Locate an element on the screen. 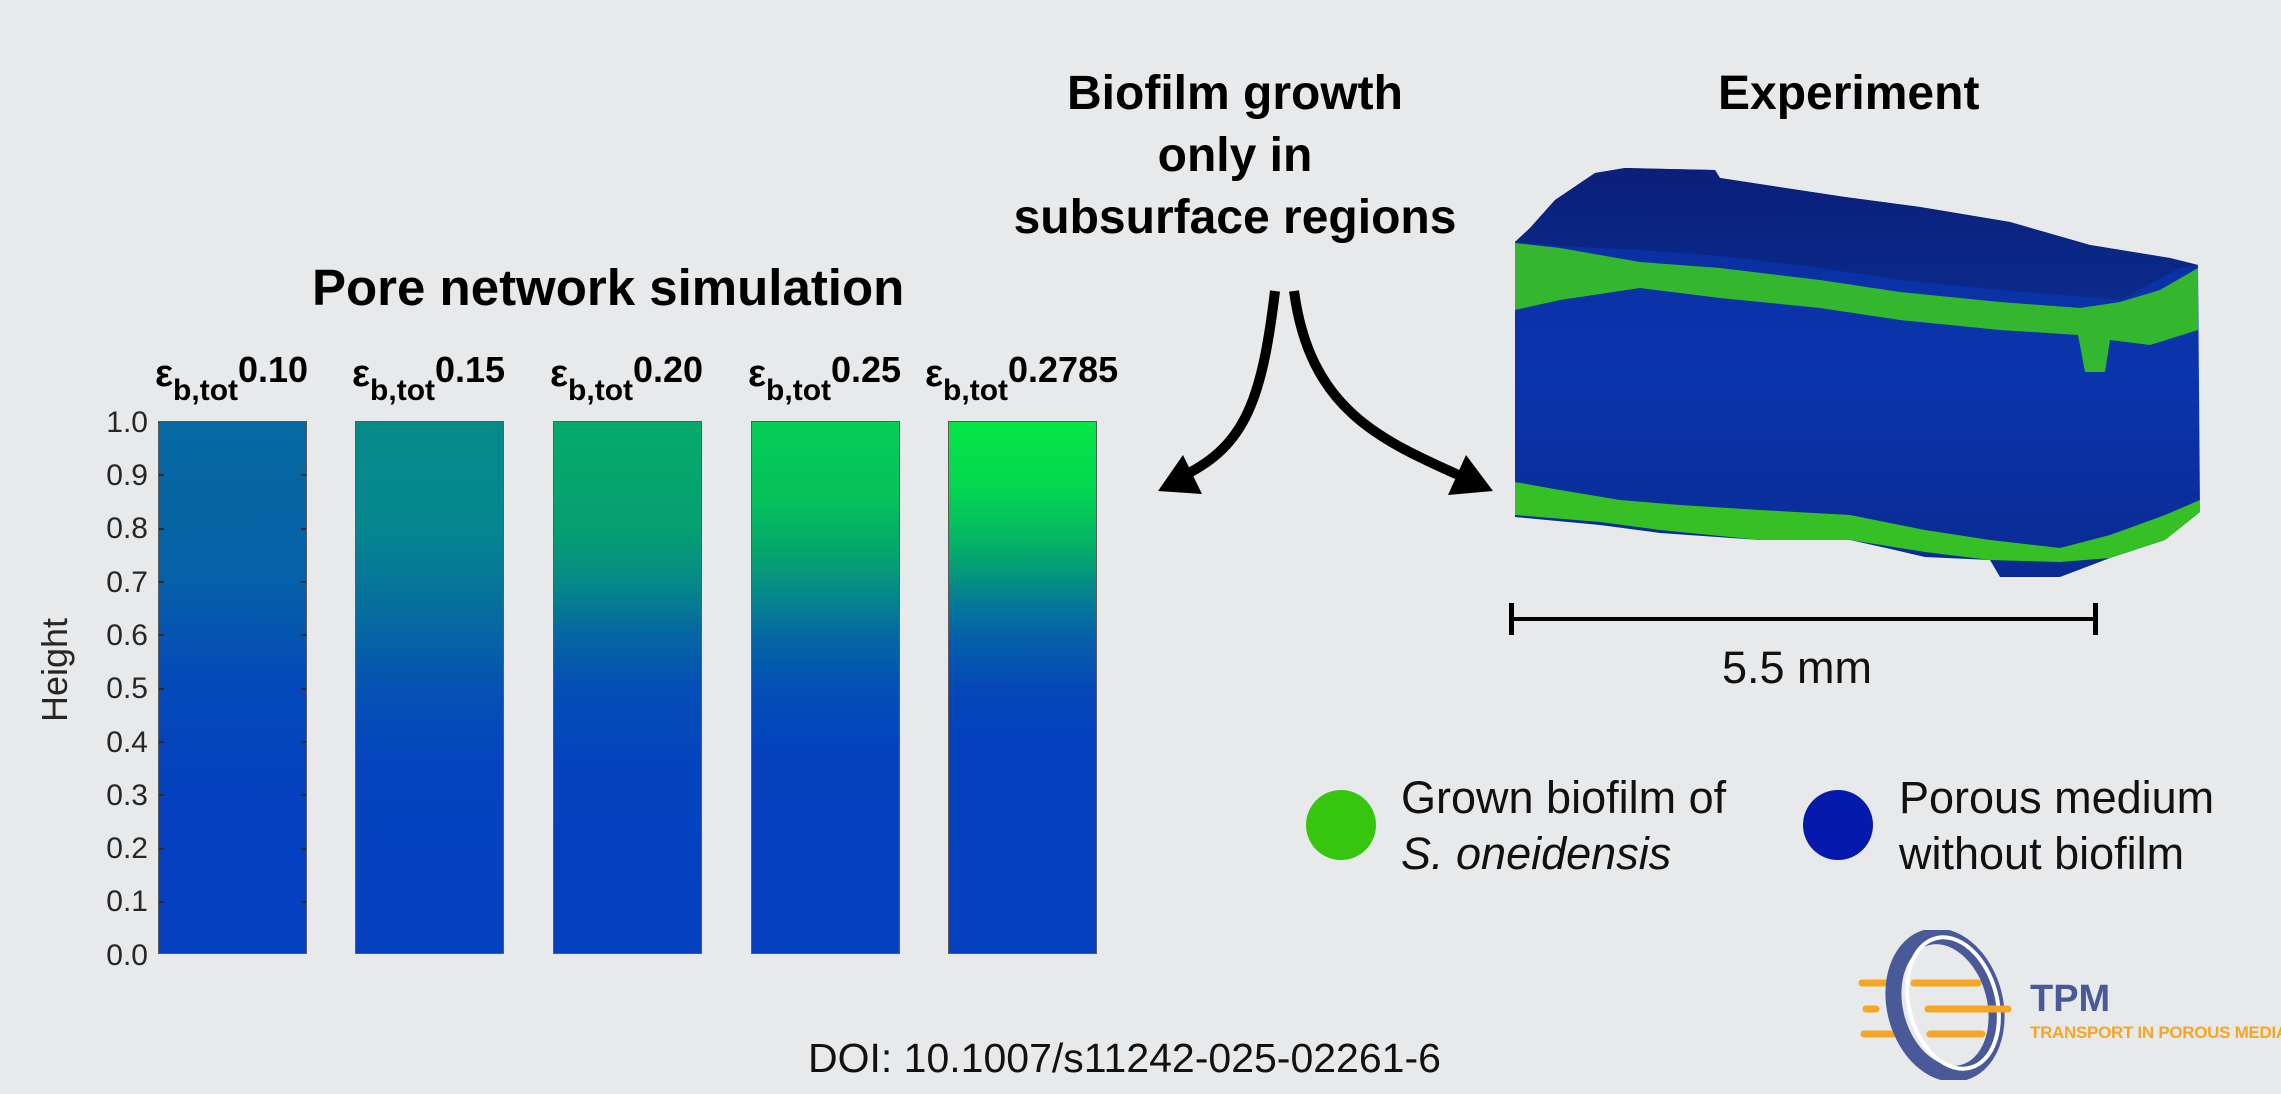  bar-0.20 is located at coordinates (627, 687).